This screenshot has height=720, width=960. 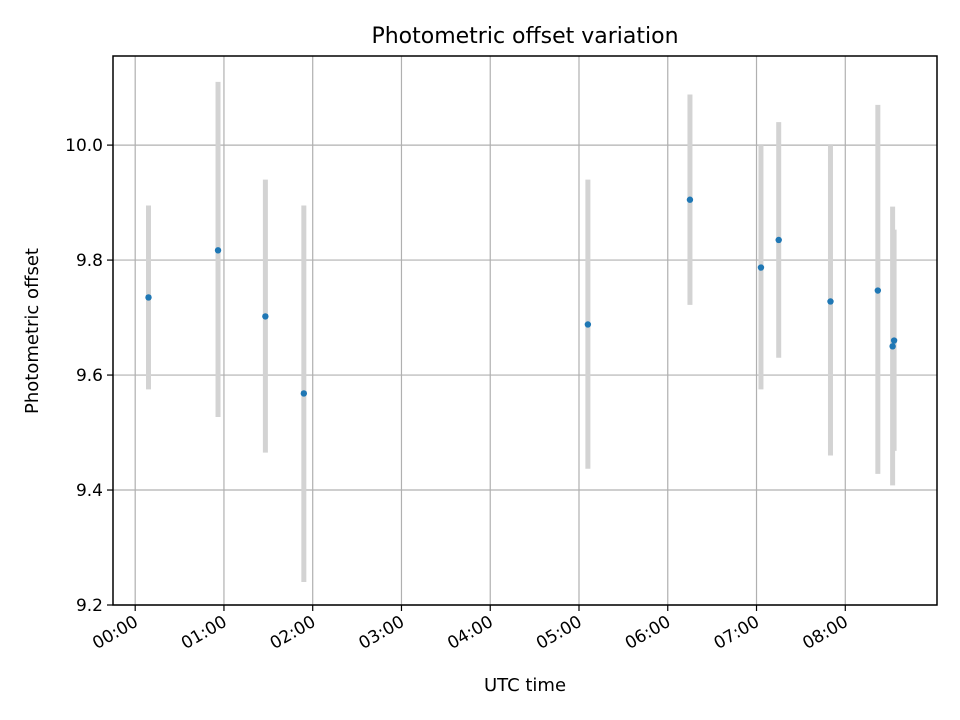 I want to click on y-axis-label: Photometric offset, so click(x=32, y=331).